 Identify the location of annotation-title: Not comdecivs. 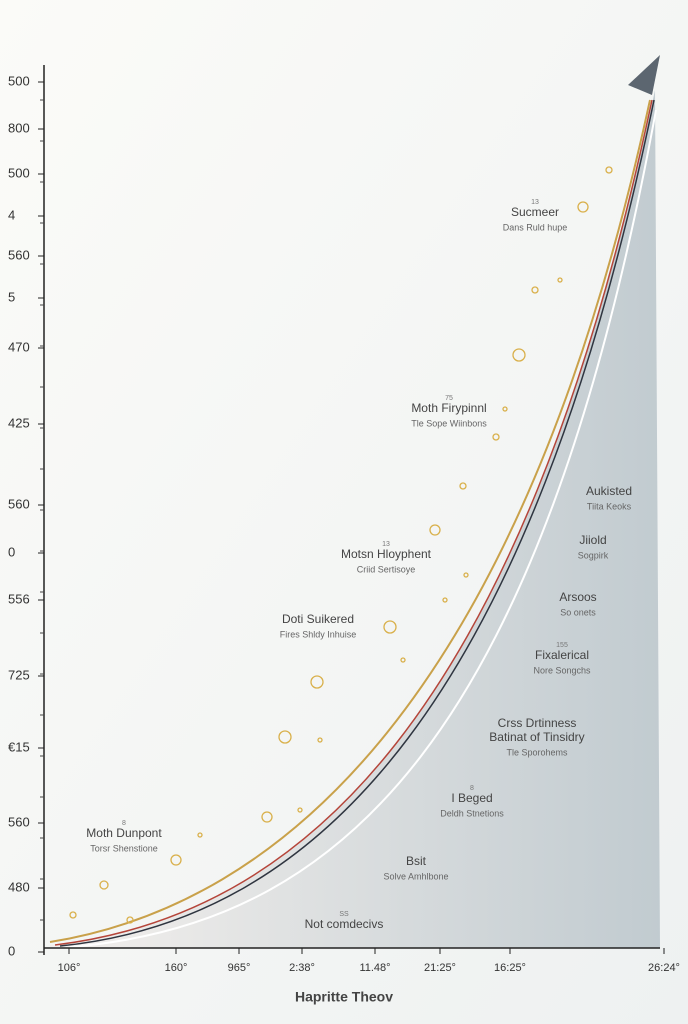
(344, 924).